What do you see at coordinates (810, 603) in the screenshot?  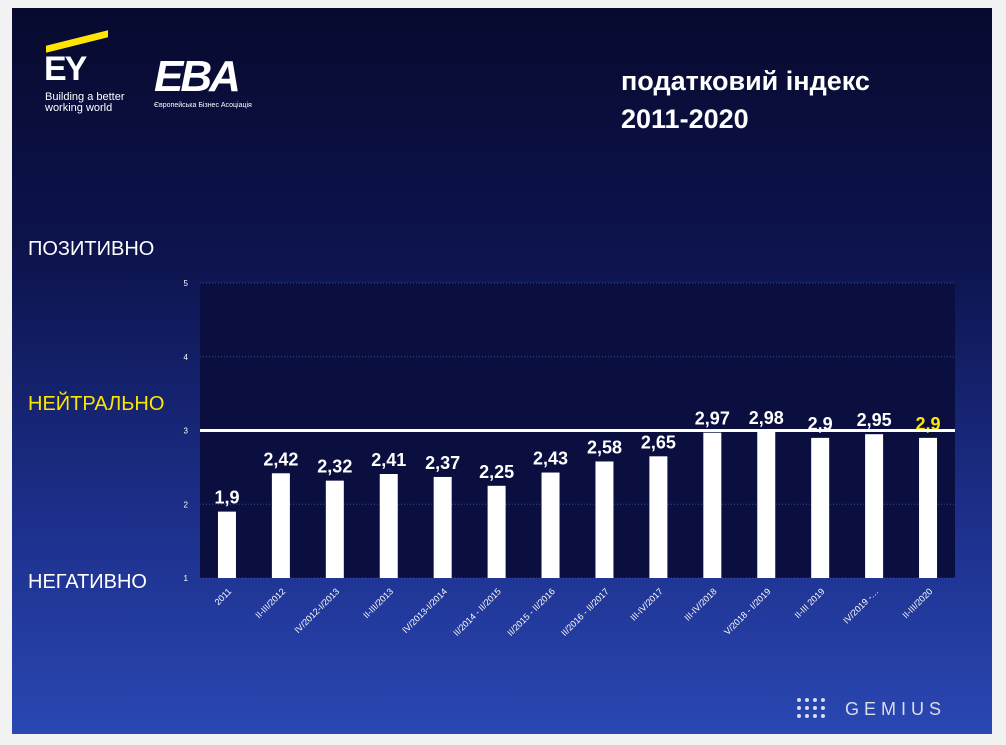 I see `x-tick-label: II-III 2019` at bounding box center [810, 603].